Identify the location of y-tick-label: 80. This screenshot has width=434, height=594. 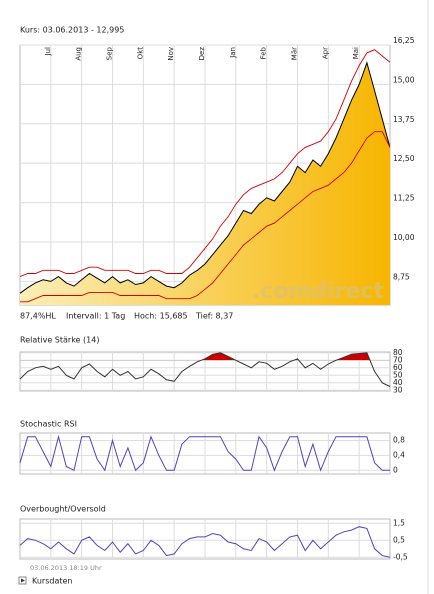
(398, 352).